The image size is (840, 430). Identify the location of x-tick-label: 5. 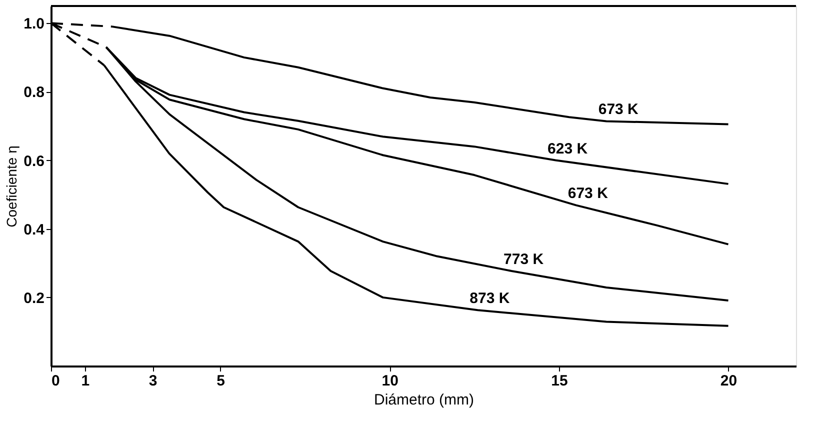
(220, 381).